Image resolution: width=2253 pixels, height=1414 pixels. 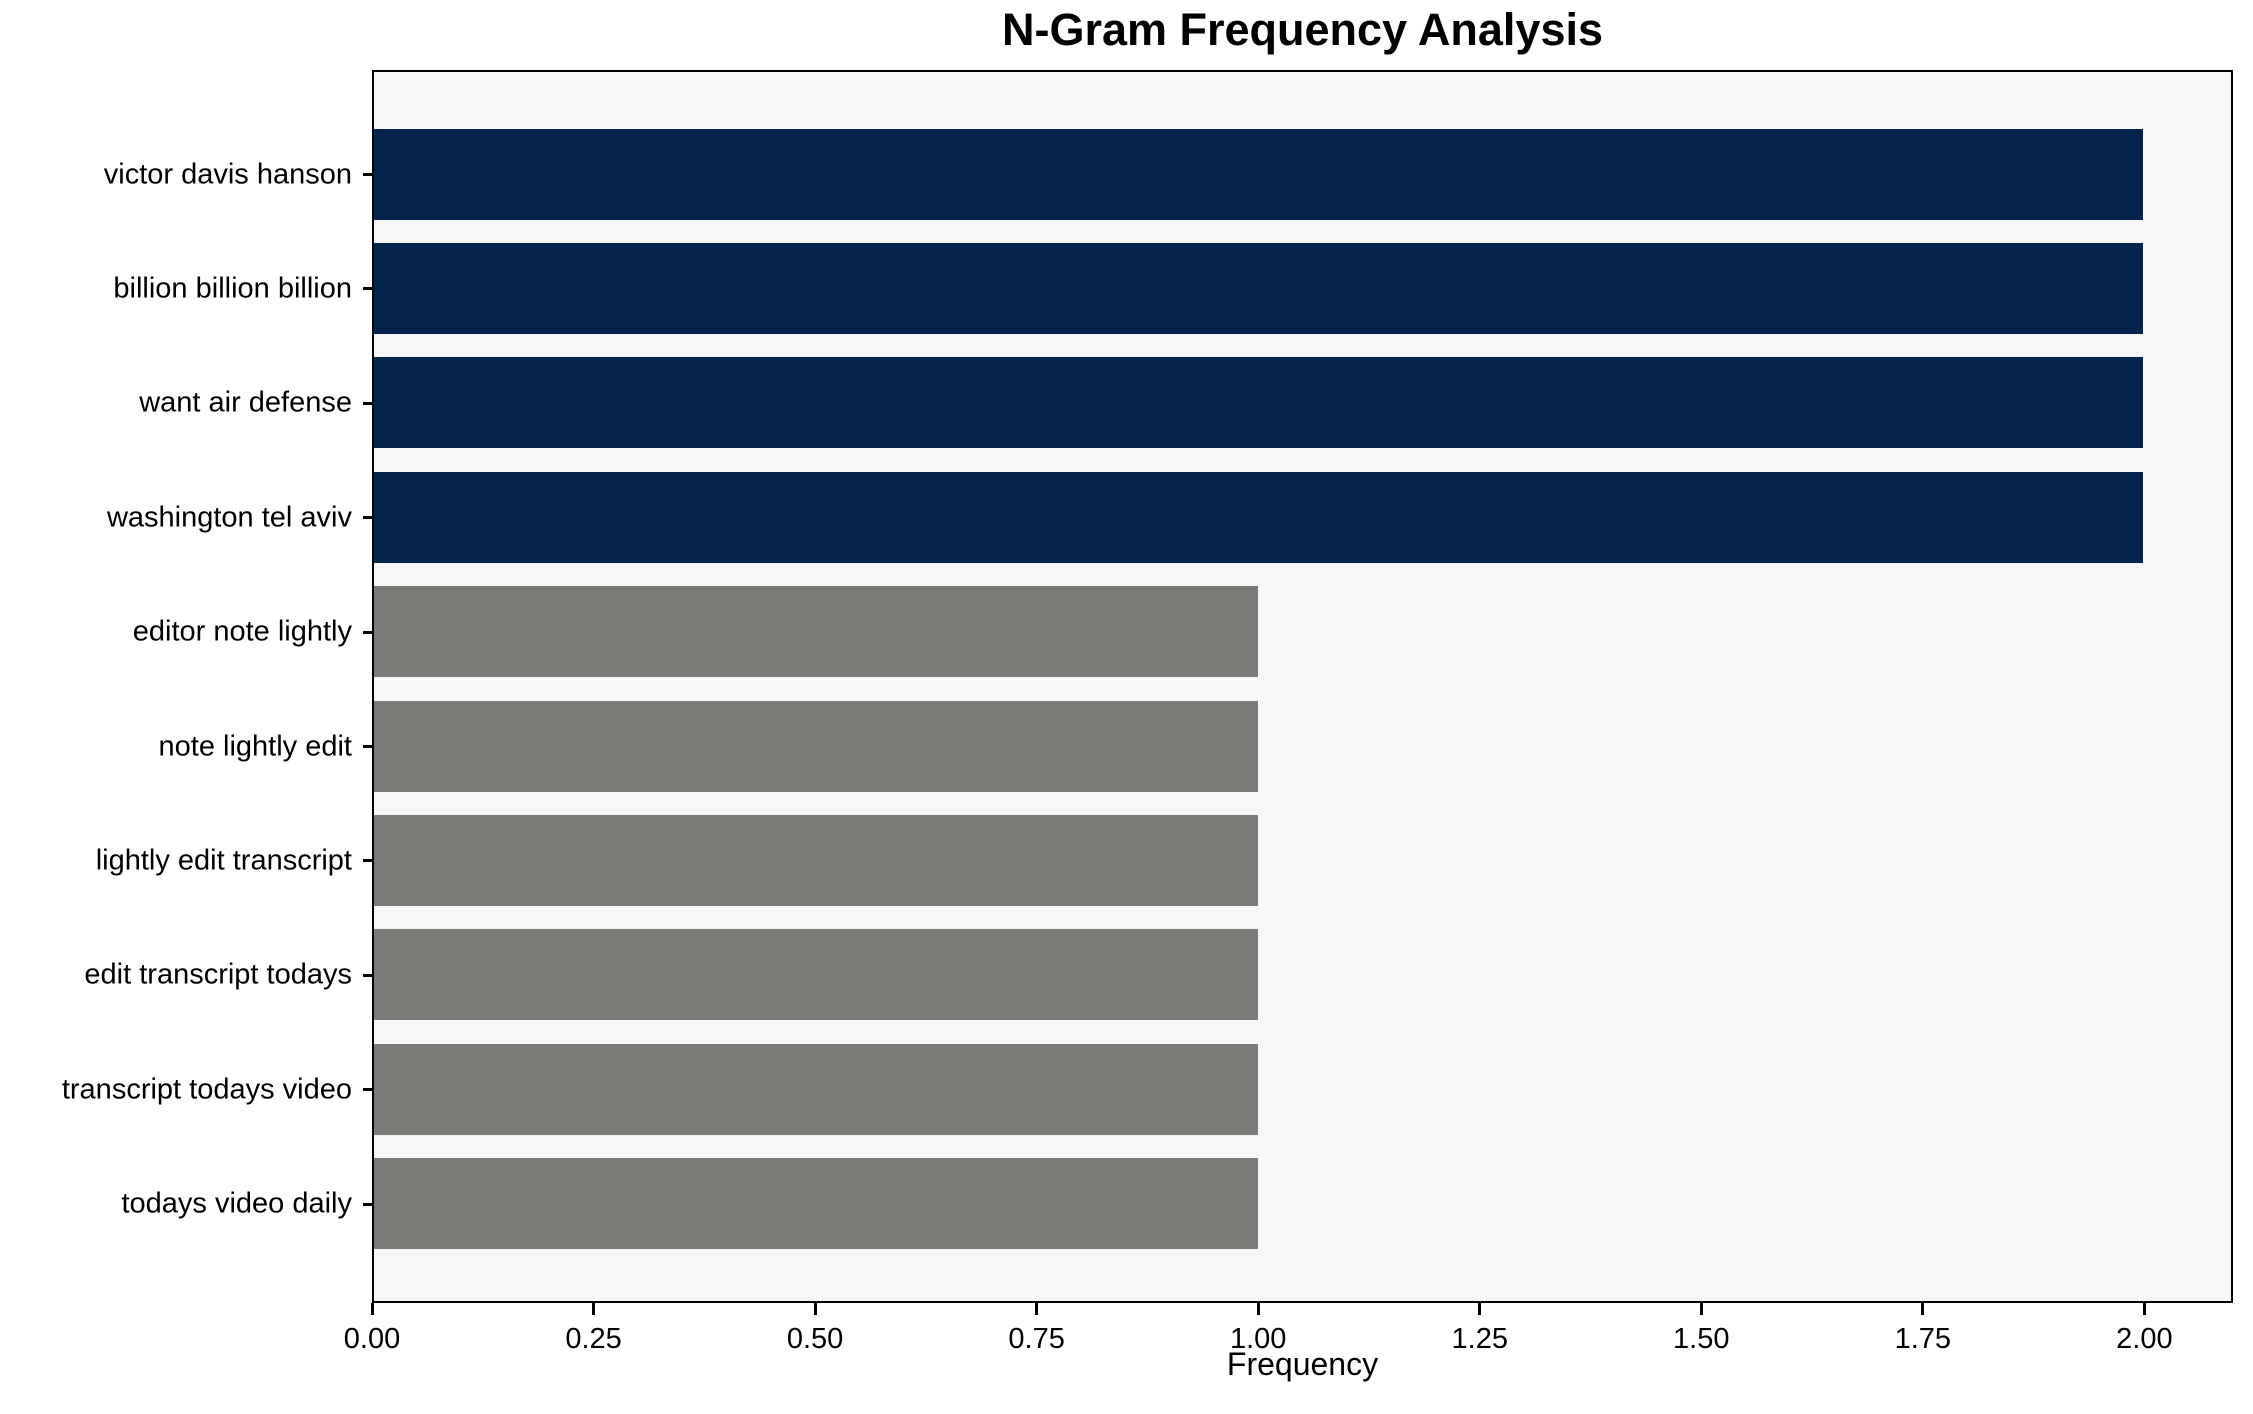 I want to click on x-tick-label: 0.75, so click(x=1036, y=1339).